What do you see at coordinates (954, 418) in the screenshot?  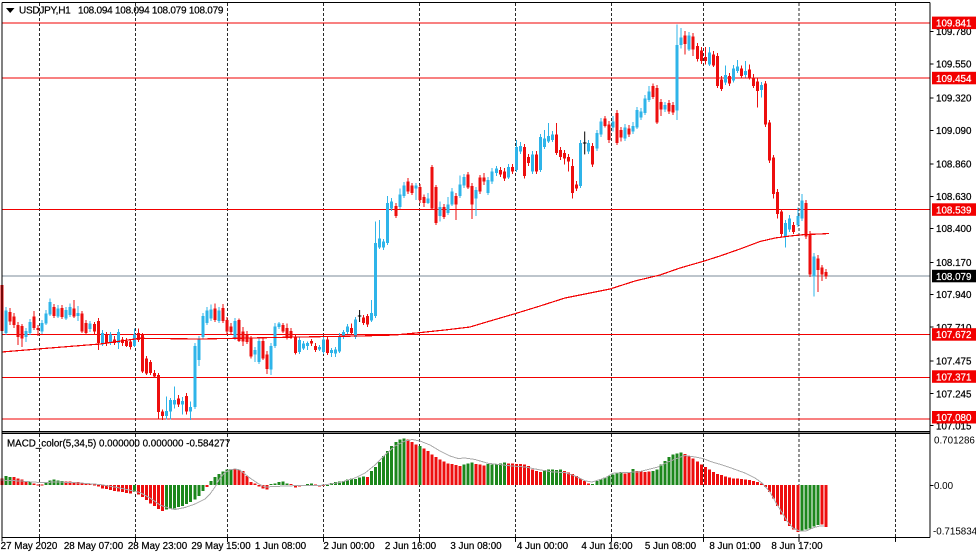 I see `svg-text: 107.080` at bounding box center [954, 418].